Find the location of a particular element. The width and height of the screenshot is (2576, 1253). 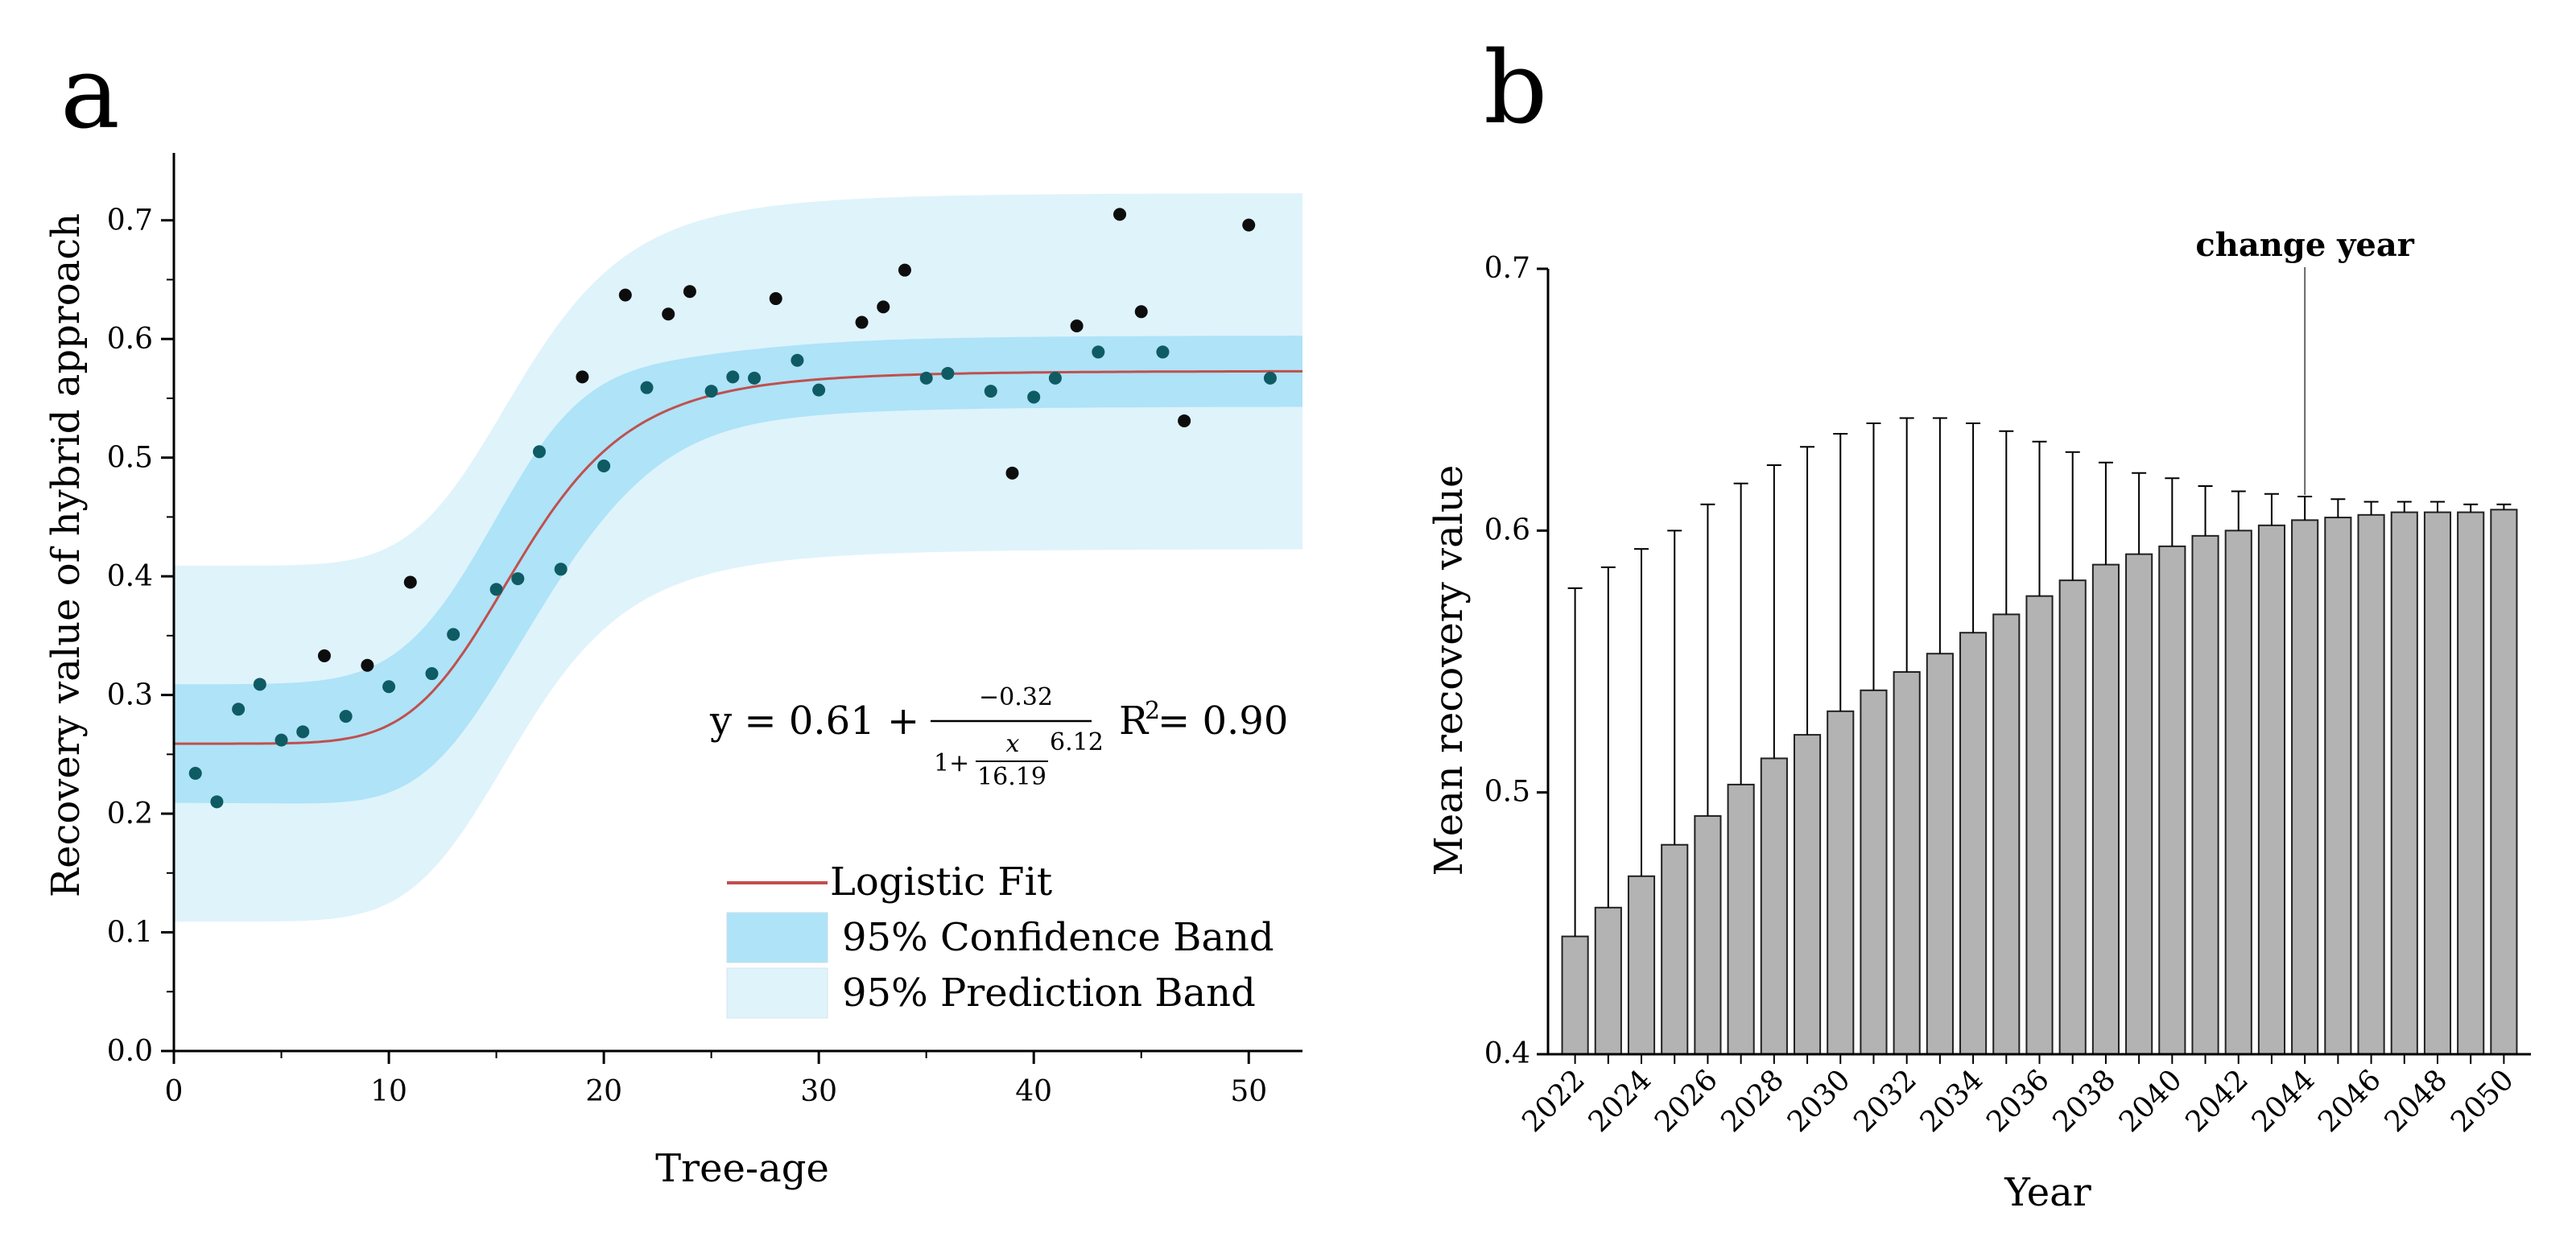

r-squared-superscript: 2 is located at coordinates (1152, 711).